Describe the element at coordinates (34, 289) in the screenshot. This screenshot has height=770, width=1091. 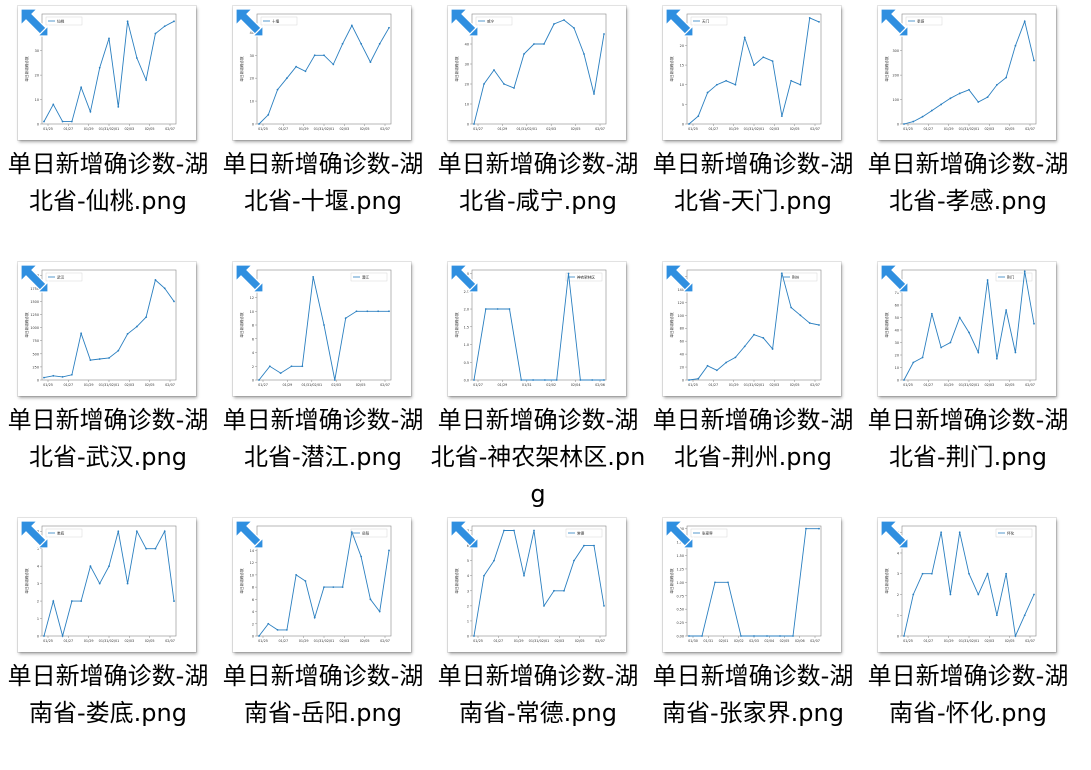
I see `y-tick-label: 1750` at that location.